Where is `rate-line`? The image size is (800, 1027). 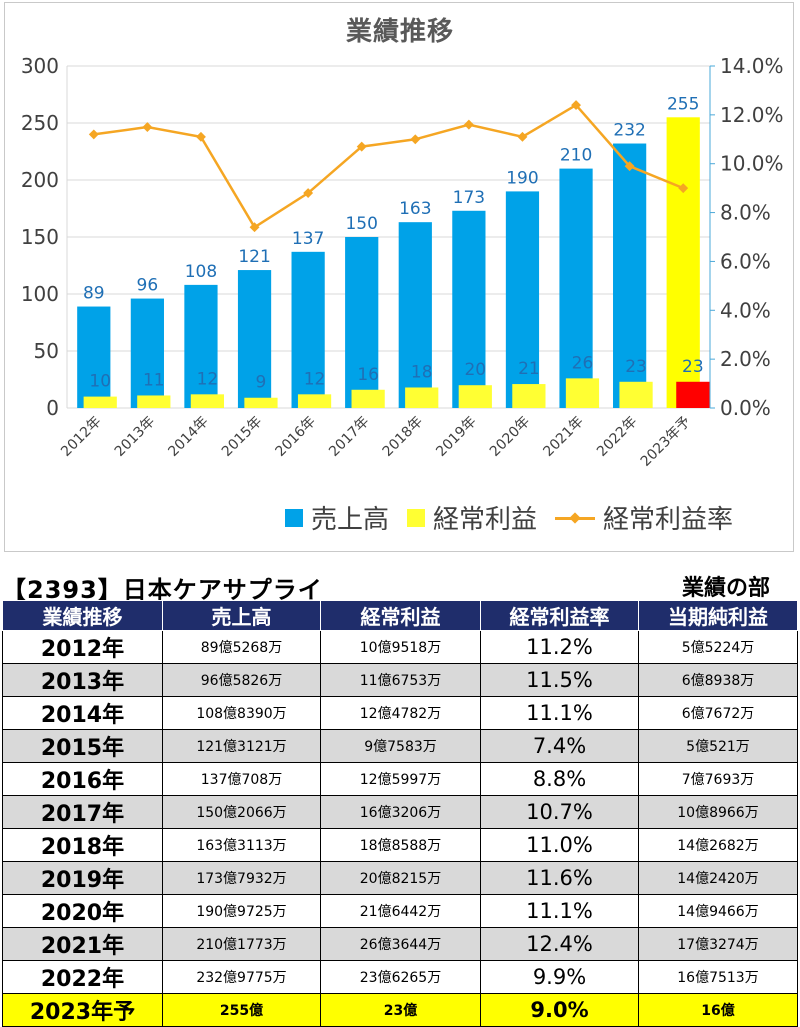 rate-line is located at coordinates (388, 166).